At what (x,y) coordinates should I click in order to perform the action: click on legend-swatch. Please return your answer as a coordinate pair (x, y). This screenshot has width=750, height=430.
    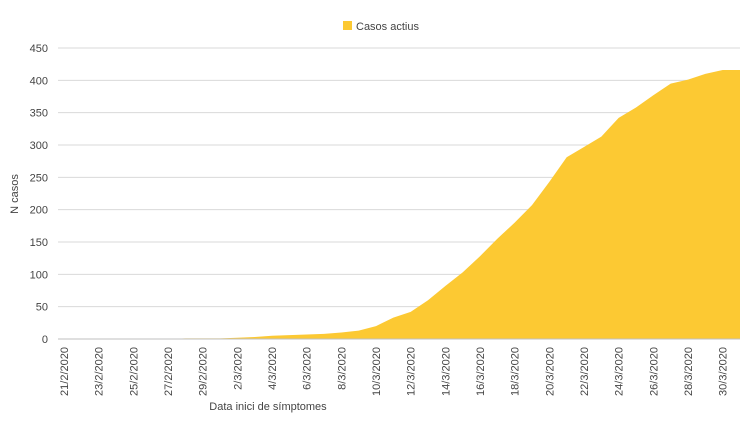
    Looking at the image, I should click on (347, 25).